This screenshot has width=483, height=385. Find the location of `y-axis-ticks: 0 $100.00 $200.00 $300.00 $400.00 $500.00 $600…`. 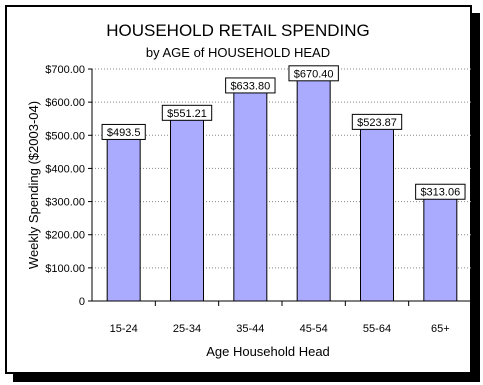

y-axis-ticks: 0 $100.00 $200.00 $300.00 $400.00 $500.00 $600… is located at coordinates (68, 186).